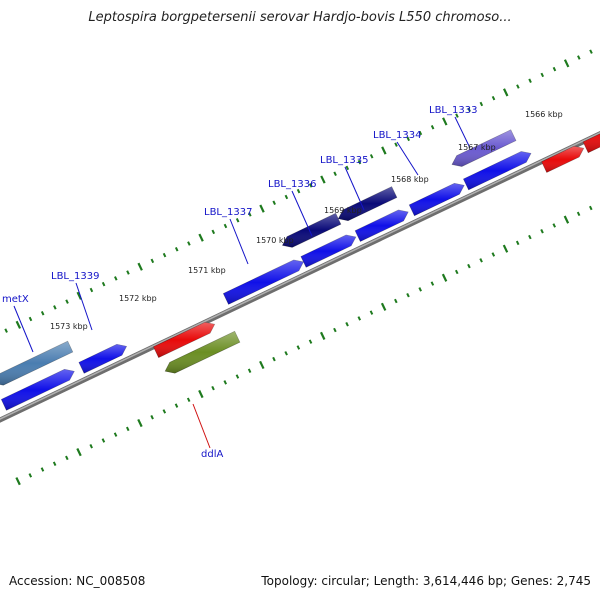 The width and height of the screenshot is (600, 600). I want to click on kbp-label: 1567 kbp, so click(477, 147).